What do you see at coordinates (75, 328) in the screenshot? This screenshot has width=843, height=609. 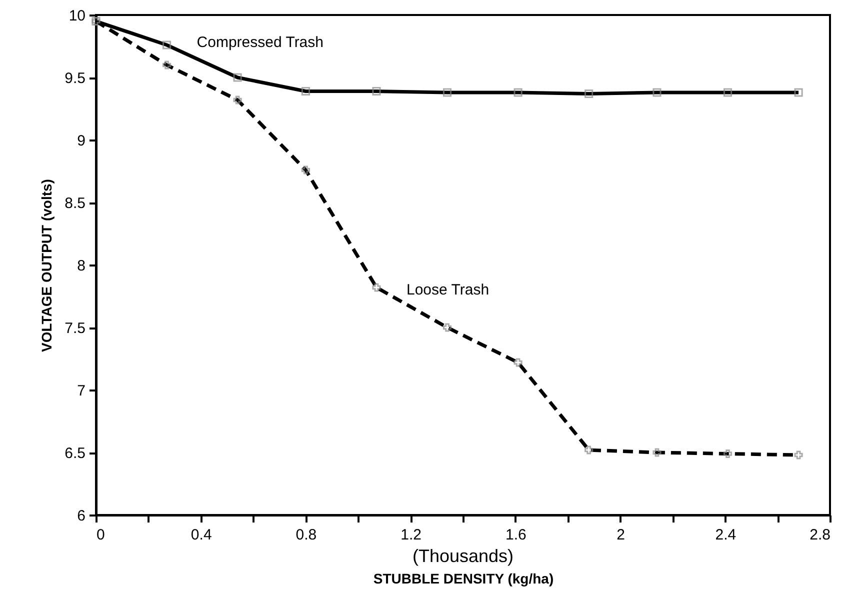 I see `y-tick-label: 7.5` at bounding box center [75, 328].